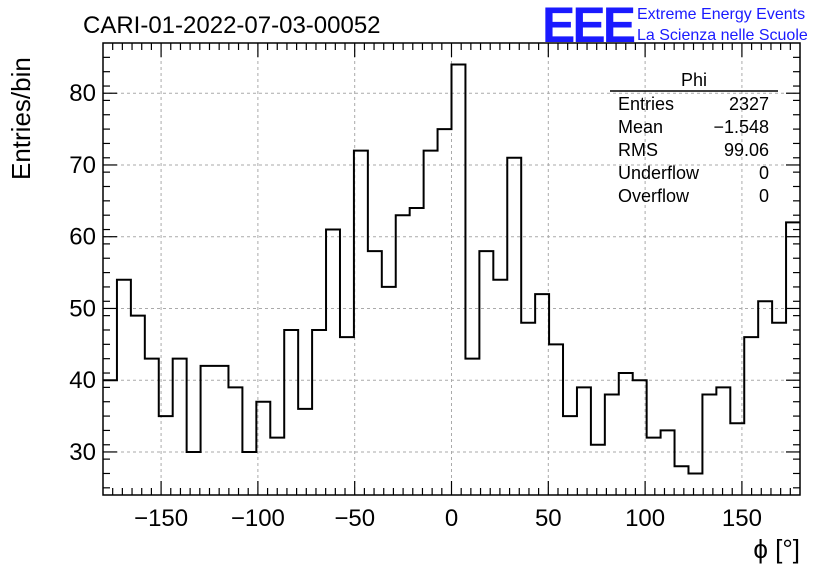  I want to click on x-tick-label: 150, so click(742, 518).